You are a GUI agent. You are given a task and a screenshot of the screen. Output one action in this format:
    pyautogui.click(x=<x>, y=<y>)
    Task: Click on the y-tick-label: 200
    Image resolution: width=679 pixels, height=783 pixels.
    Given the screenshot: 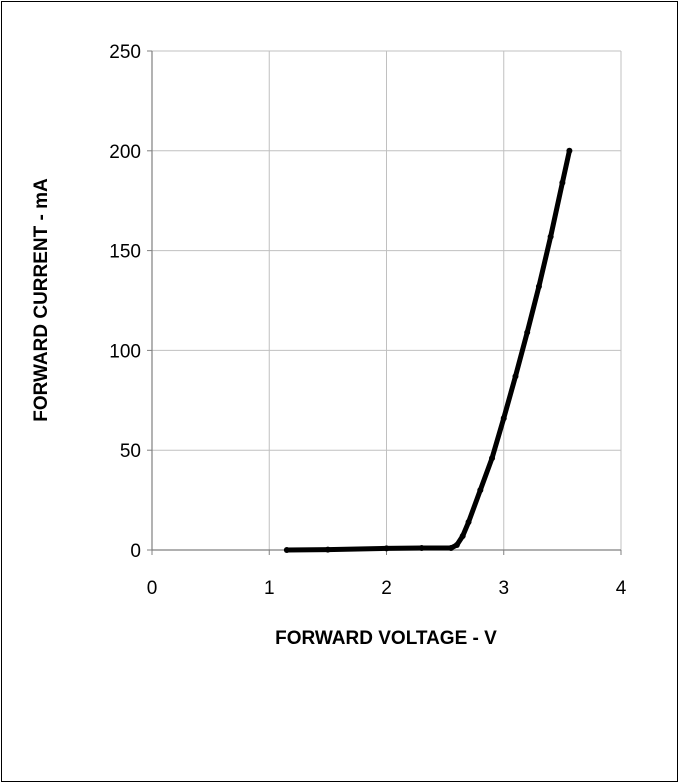 What is the action you would take?
    pyautogui.click(x=125, y=152)
    